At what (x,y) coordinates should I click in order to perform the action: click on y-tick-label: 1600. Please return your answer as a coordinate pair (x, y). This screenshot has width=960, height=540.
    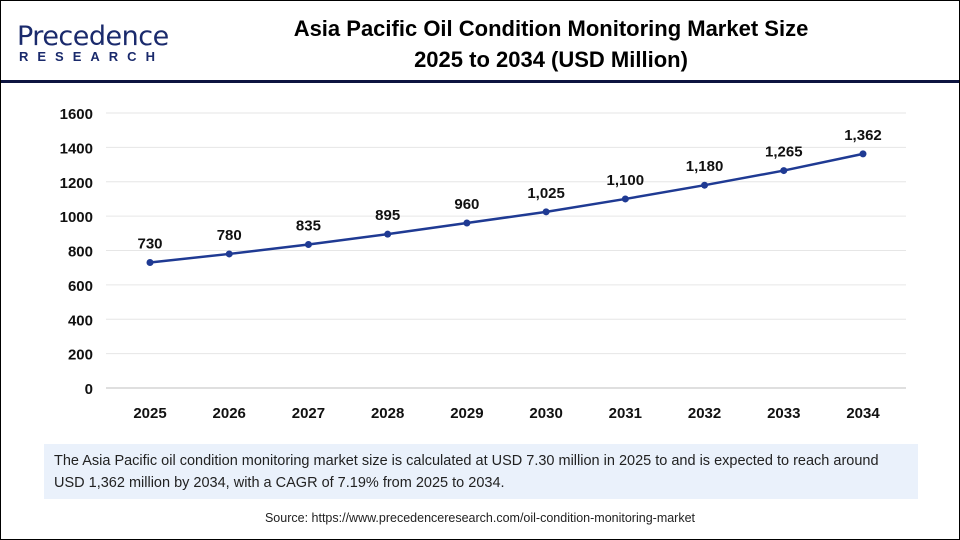
    Looking at the image, I should click on (76, 114).